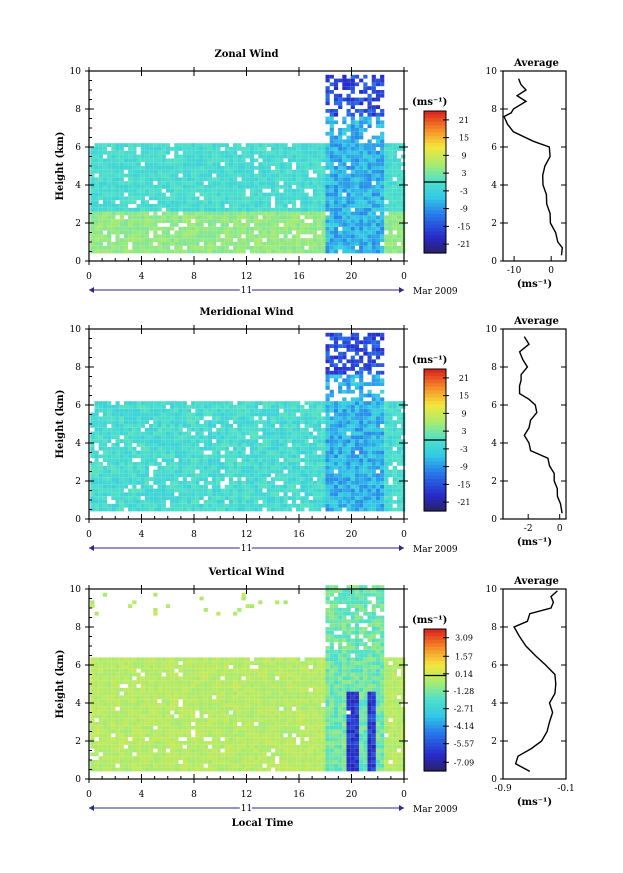 This screenshot has width=623, height=873. What do you see at coordinates (194, 535) in the screenshot?
I see `x-tick-label: 8` at bounding box center [194, 535].